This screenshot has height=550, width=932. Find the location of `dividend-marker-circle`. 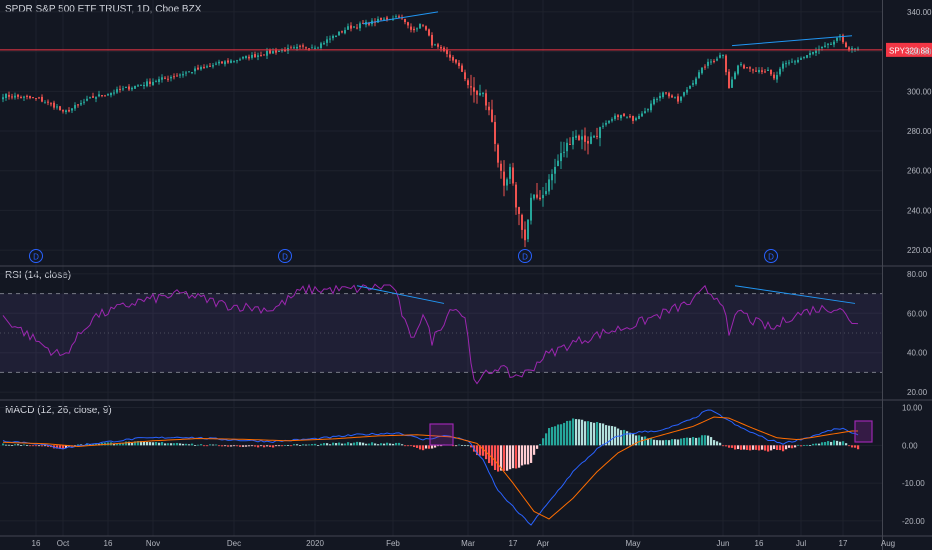

dividend-marker-circle is located at coordinates (285, 256).